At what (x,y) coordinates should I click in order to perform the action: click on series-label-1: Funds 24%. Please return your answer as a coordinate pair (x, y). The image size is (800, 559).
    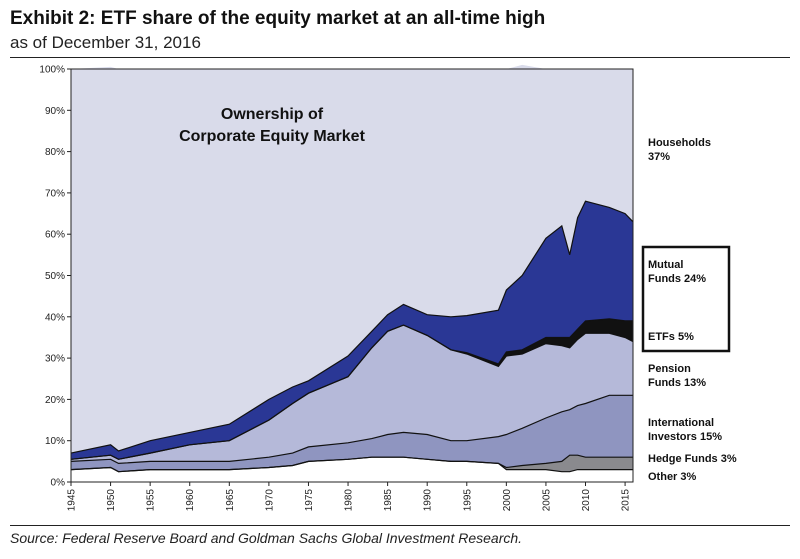
    Looking at the image, I should click on (677, 279).